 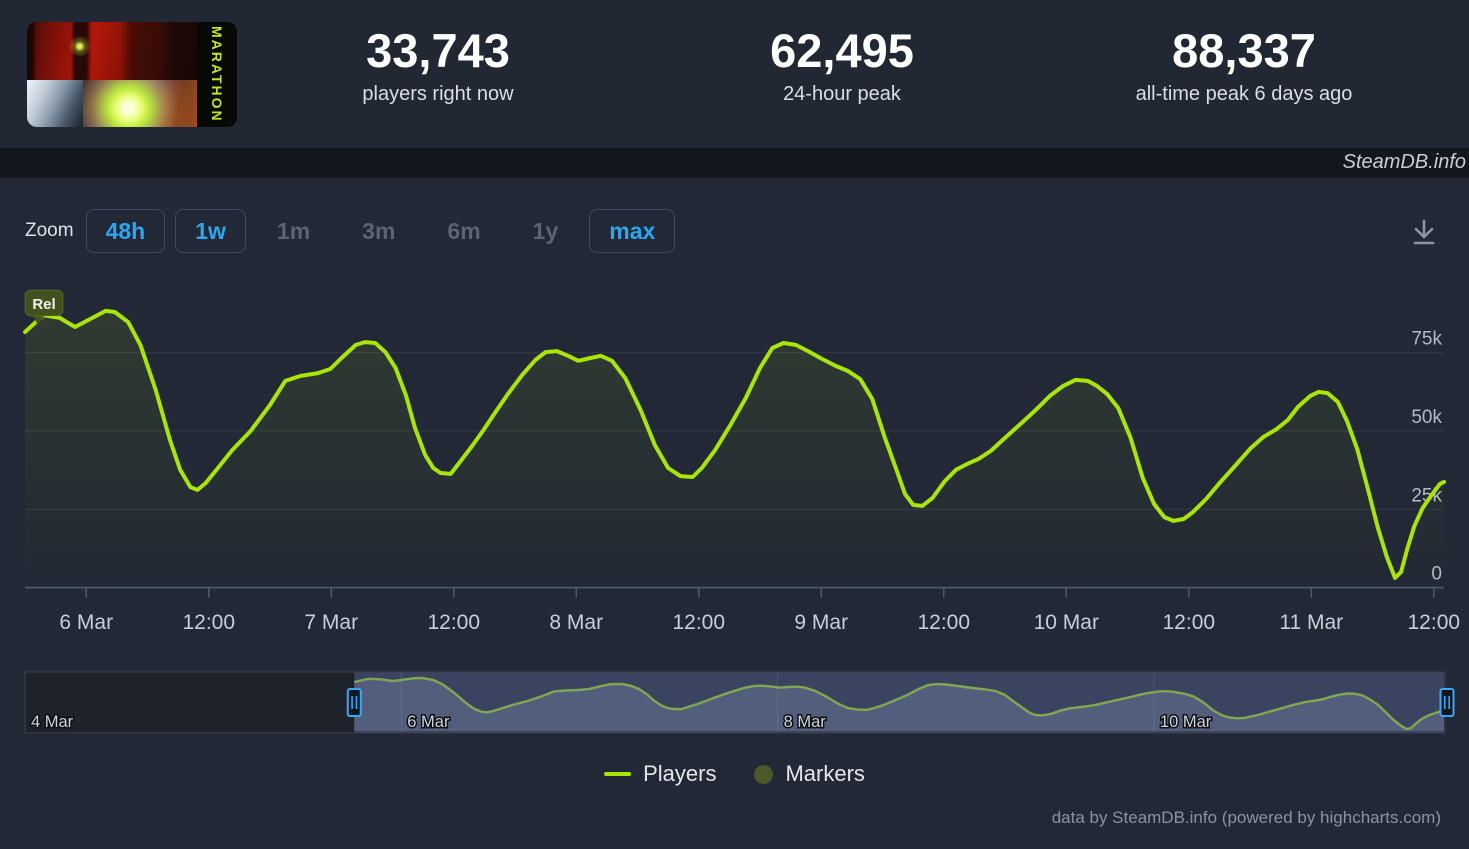 I want to click on stat-players-now: 33,743 players right now, so click(x=438, y=66).